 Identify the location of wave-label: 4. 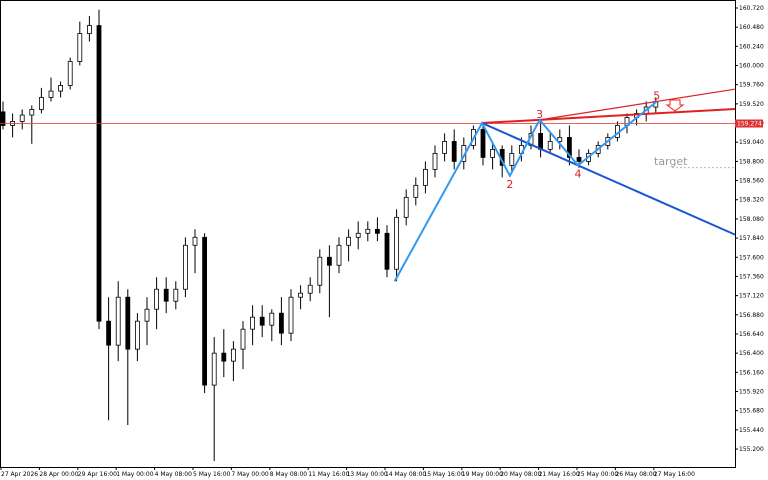
(578, 173).